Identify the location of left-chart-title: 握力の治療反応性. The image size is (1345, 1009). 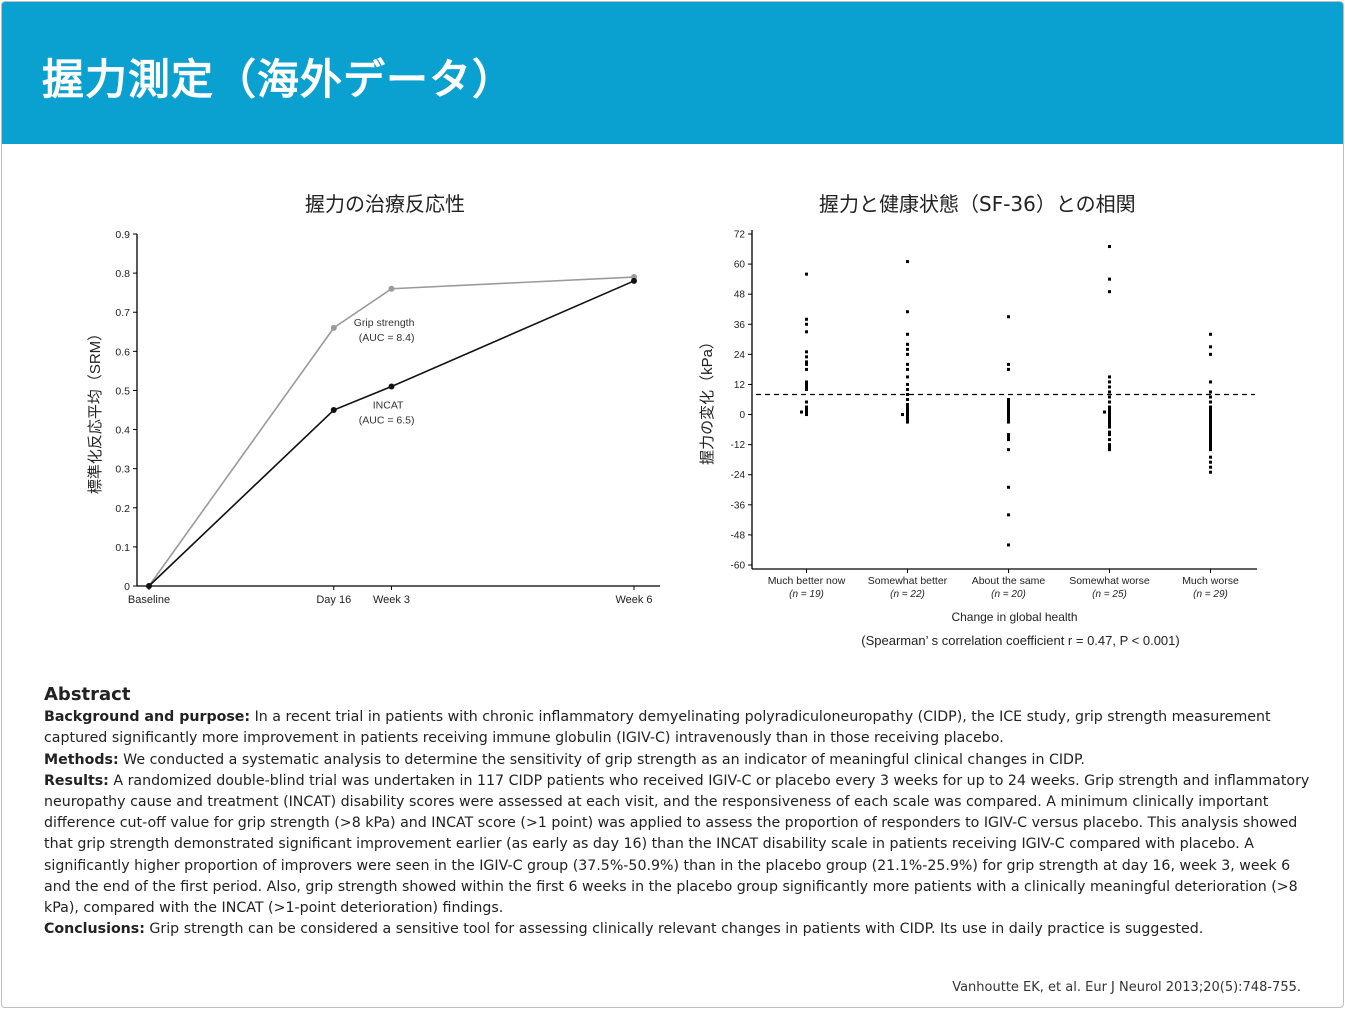
(385, 204).